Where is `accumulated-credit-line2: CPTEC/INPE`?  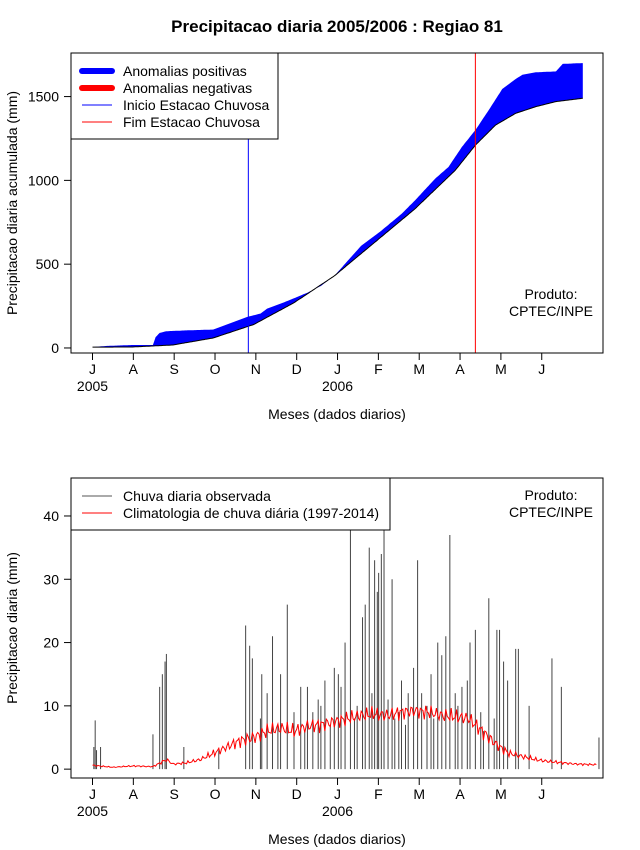
accumulated-credit-line2: CPTEC/INPE is located at coordinates (551, 311).